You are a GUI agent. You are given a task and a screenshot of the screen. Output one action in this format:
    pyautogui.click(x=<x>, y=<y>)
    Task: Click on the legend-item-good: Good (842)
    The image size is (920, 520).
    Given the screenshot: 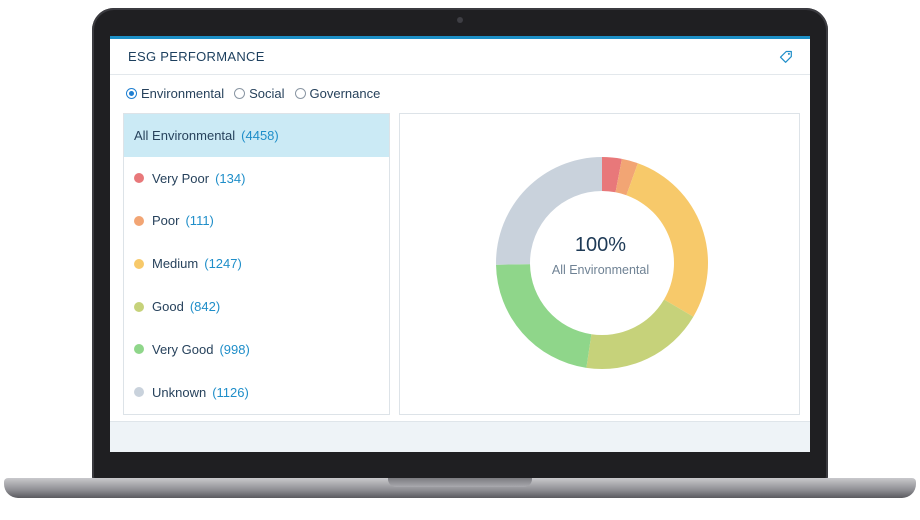 What is the action you would take?
    pyautogui.click(x=256, y=306)
    